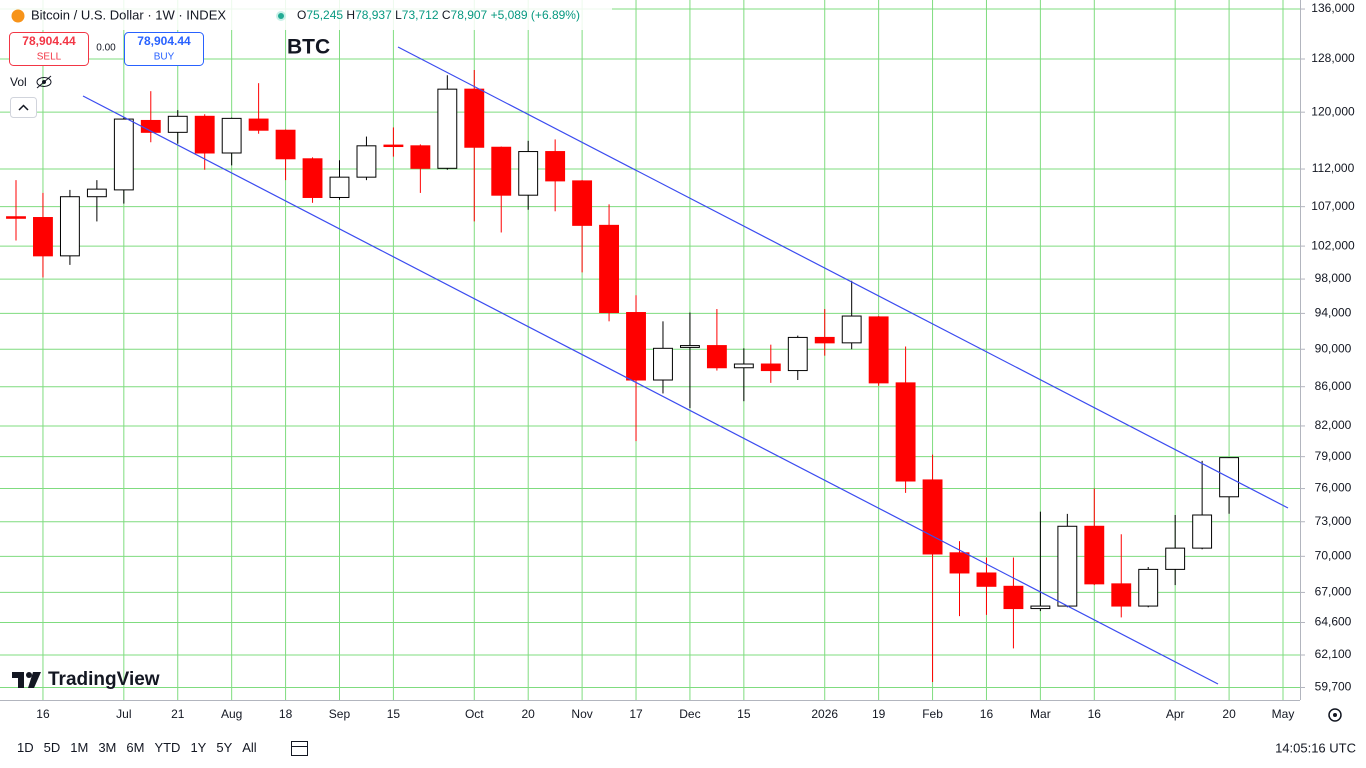 The height and width of the screenshot is (768, 1366). Describe the element at coordinates (128, 14) in the screenshot. I see `symbol-title: Bitcoin / U.S. Dollar · 1W · INDEX` at that location.